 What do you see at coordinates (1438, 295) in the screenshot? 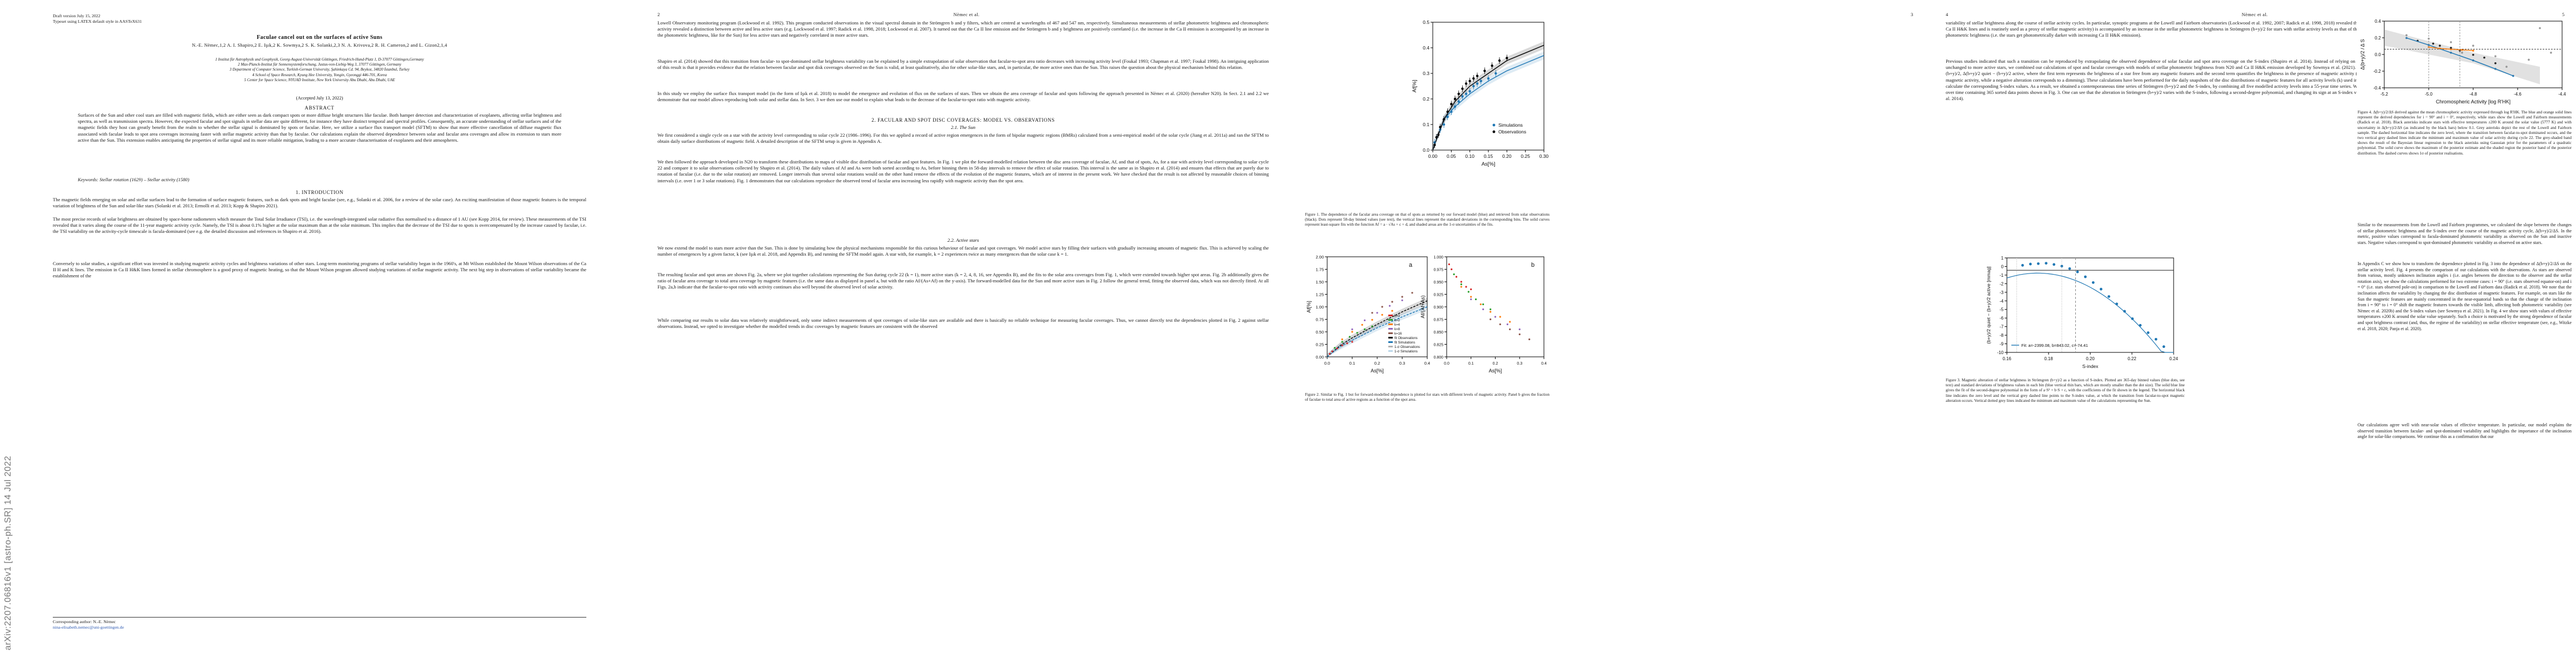
I see `y-tick-label: 0.925` at bounding box center [1438, 295].